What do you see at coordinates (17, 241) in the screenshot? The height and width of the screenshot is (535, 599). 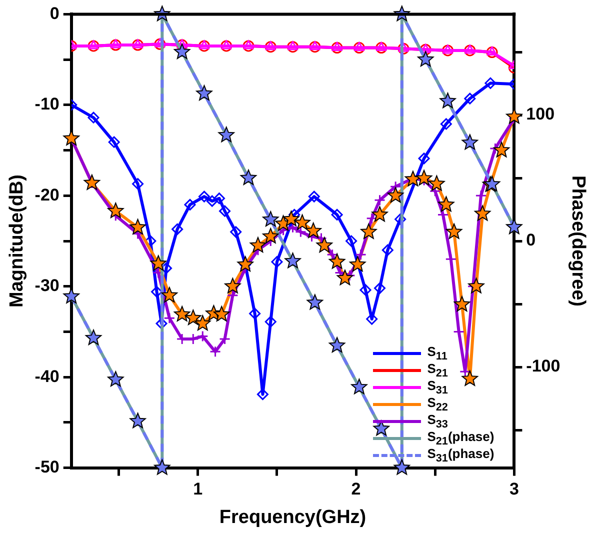 I see `y-axis-title: Magnitude(dB)` at bounding box center [17, 241].